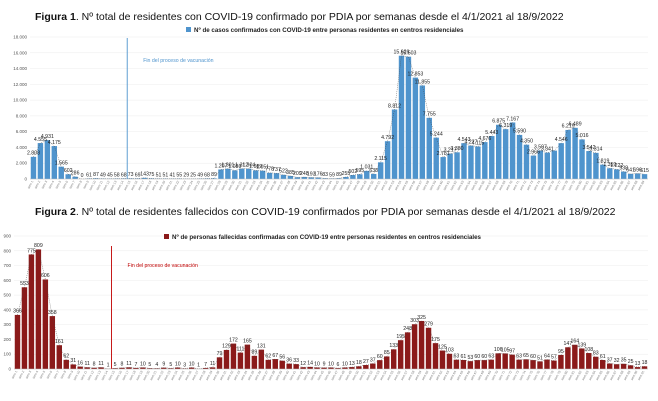 Image resolution: width=658 pixels, height=401 pixels. What do you see at coordinates (439, 185) in the screenshot?
I see `x-tick-label: sem 60` at bounding box center [439, 185].